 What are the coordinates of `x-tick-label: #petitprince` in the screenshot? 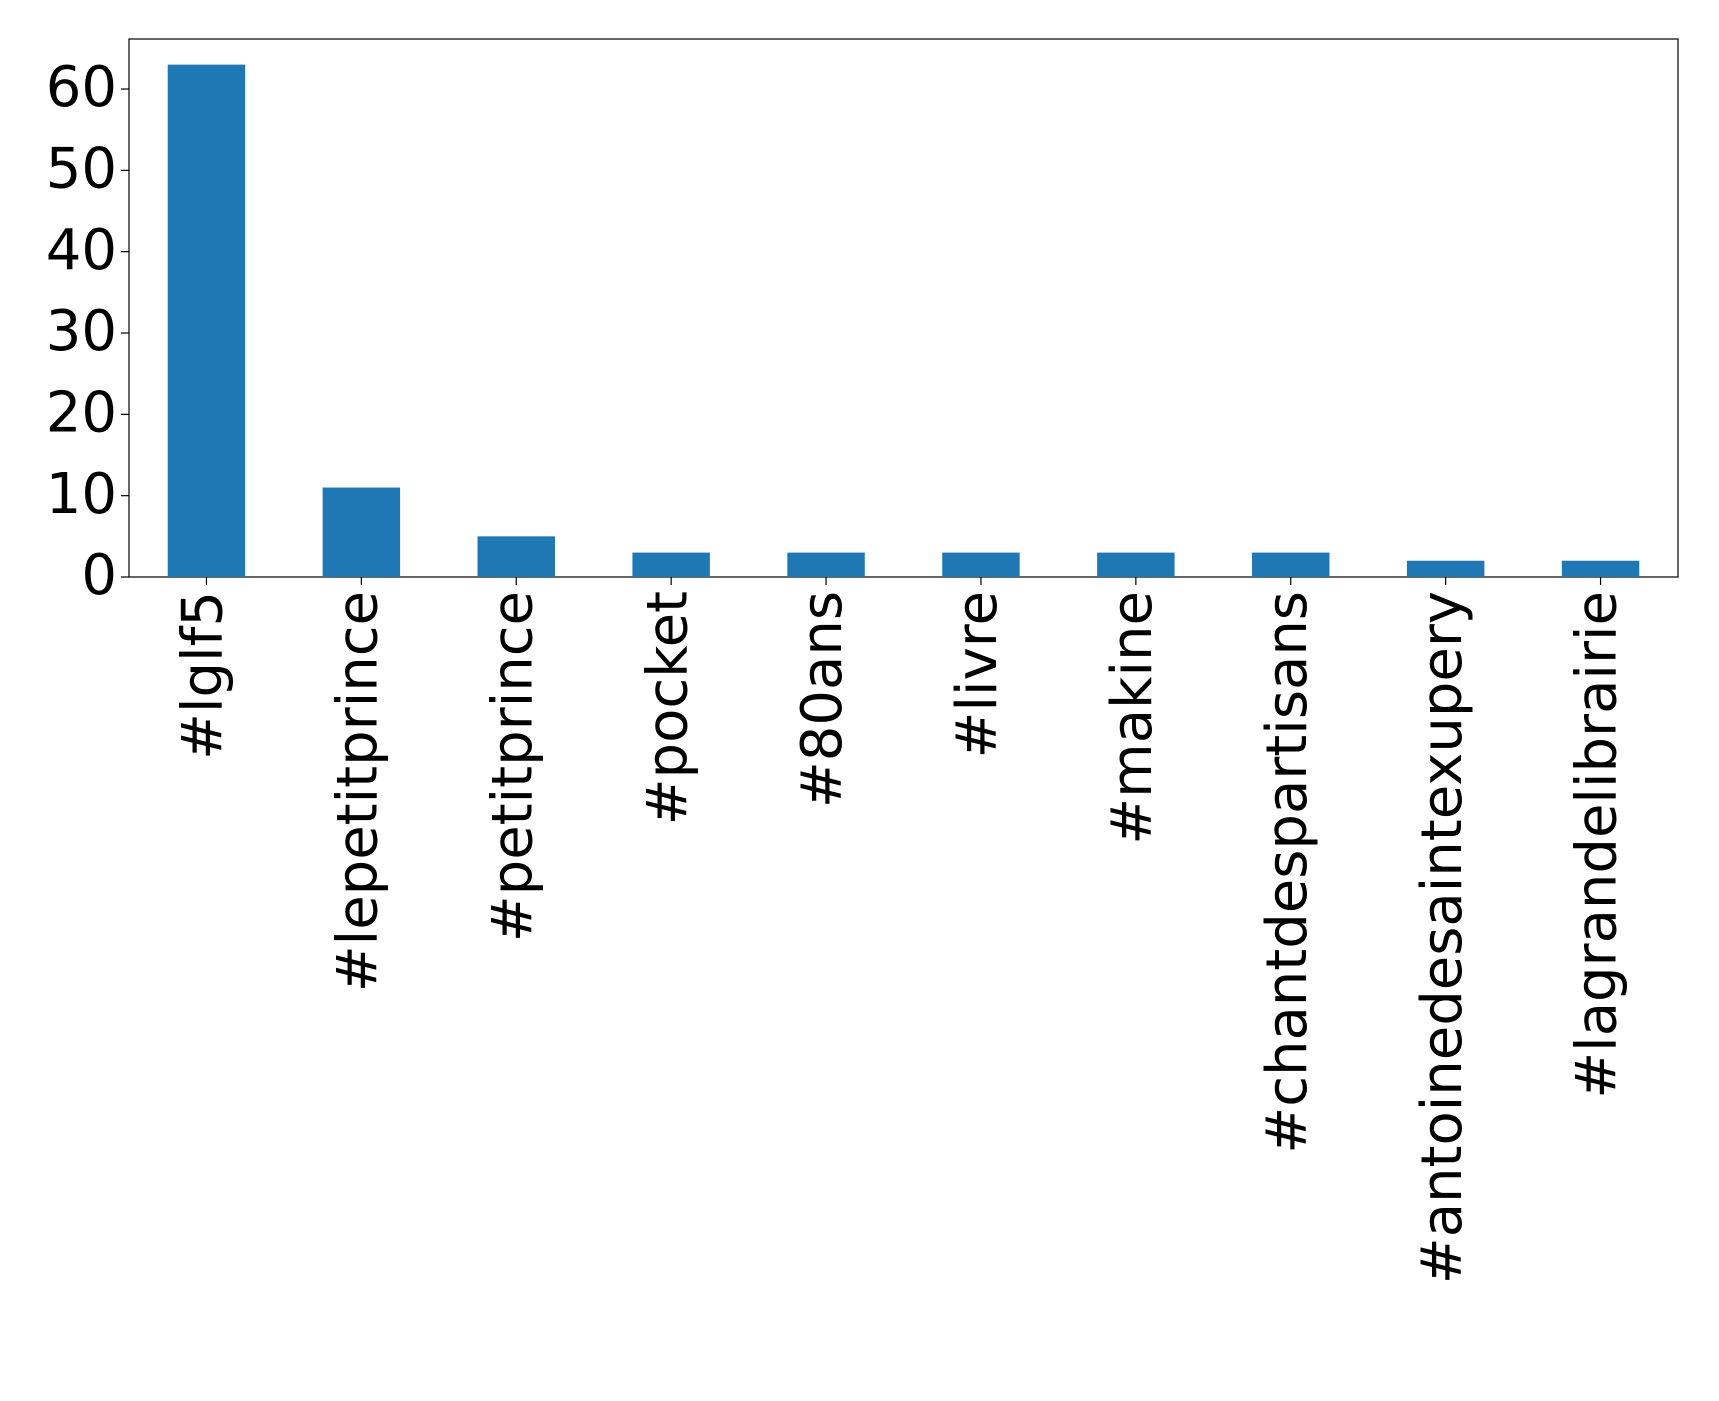 It's located at (512, 766).